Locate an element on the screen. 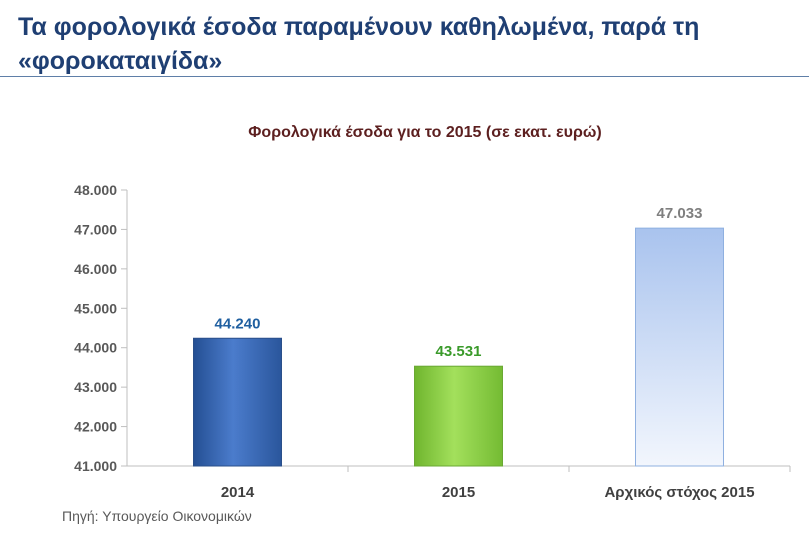 Image resolution: width=809 pixels, height=533 pixels. y-tick-label: 45.000 is located at coordinates (95, 308).